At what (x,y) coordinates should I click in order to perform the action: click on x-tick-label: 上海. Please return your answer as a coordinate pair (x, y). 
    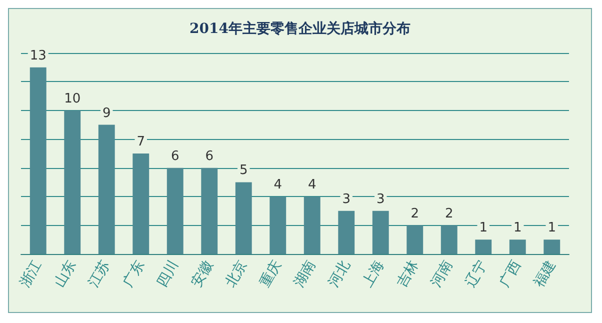
    Looking at the image, I should click on (374, 274).